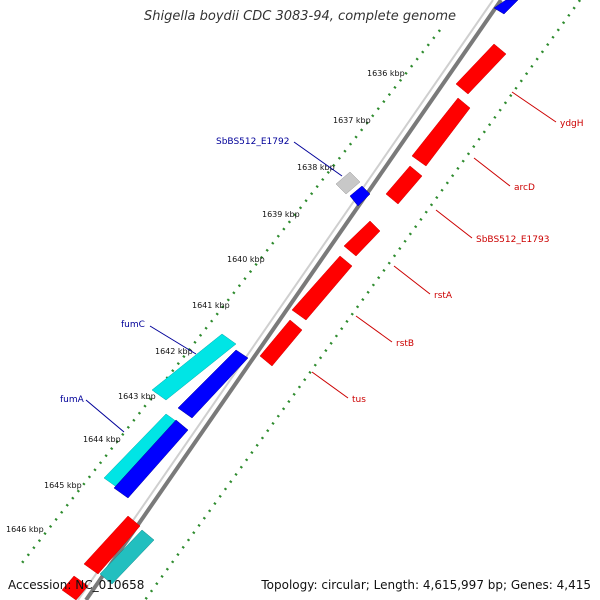  What do you see at coordinates (441, 132) in the screenshot?
I see `gene-arcD` at bounding box center [441, 132].